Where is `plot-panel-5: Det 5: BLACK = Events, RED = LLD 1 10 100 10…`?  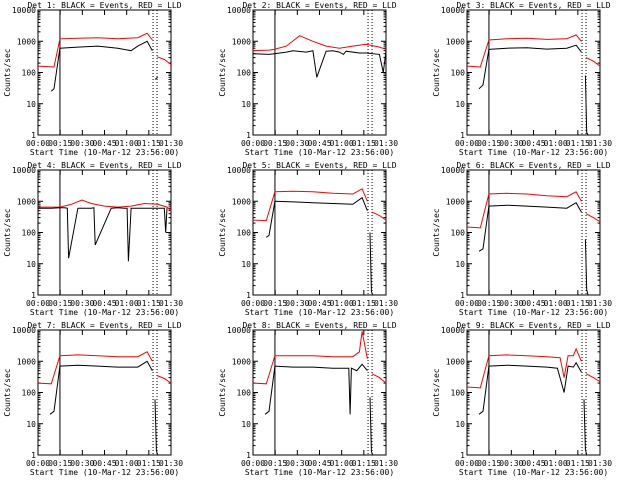 plot-panel-5: Det 5: BLACK = Events, RED = LLD 1 10 100 10… is located at coordinates (308, 239).